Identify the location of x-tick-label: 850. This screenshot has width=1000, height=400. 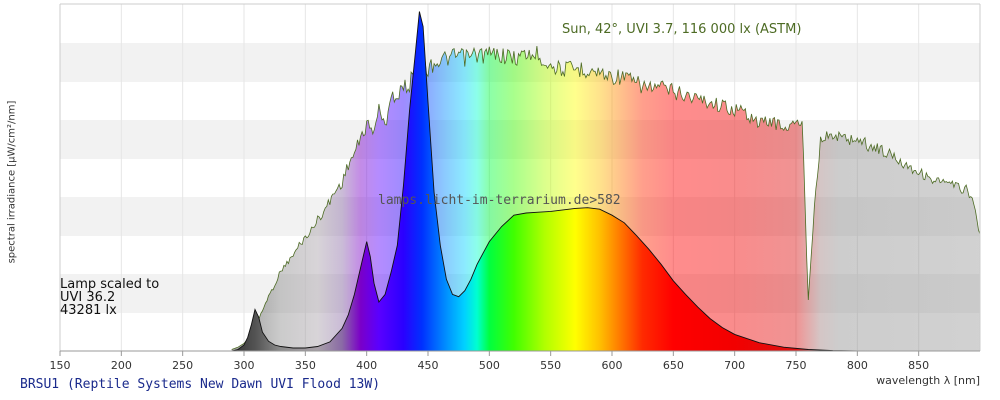
(918, 365).